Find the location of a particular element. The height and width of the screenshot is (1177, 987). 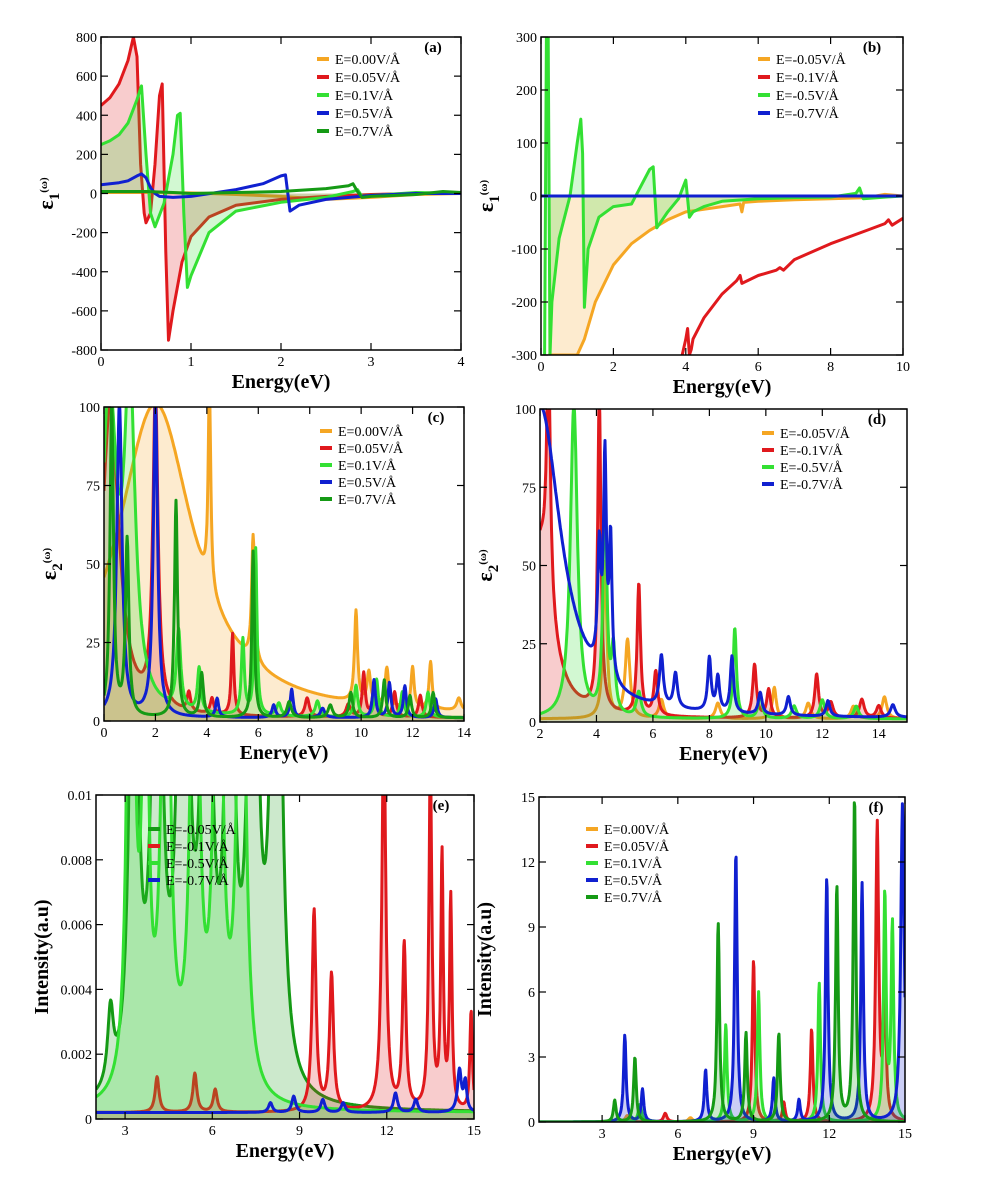

panel-label: (b) is located at coordinates (872, 48).